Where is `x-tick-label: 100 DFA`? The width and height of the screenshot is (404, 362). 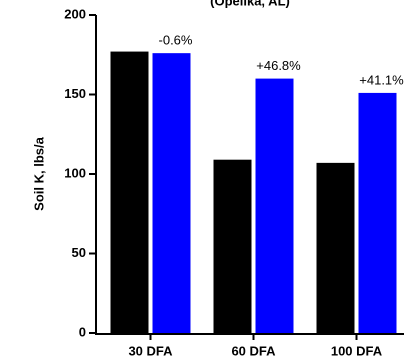
x-tick-label: 100 DFA is located at coordinates (357, 350).